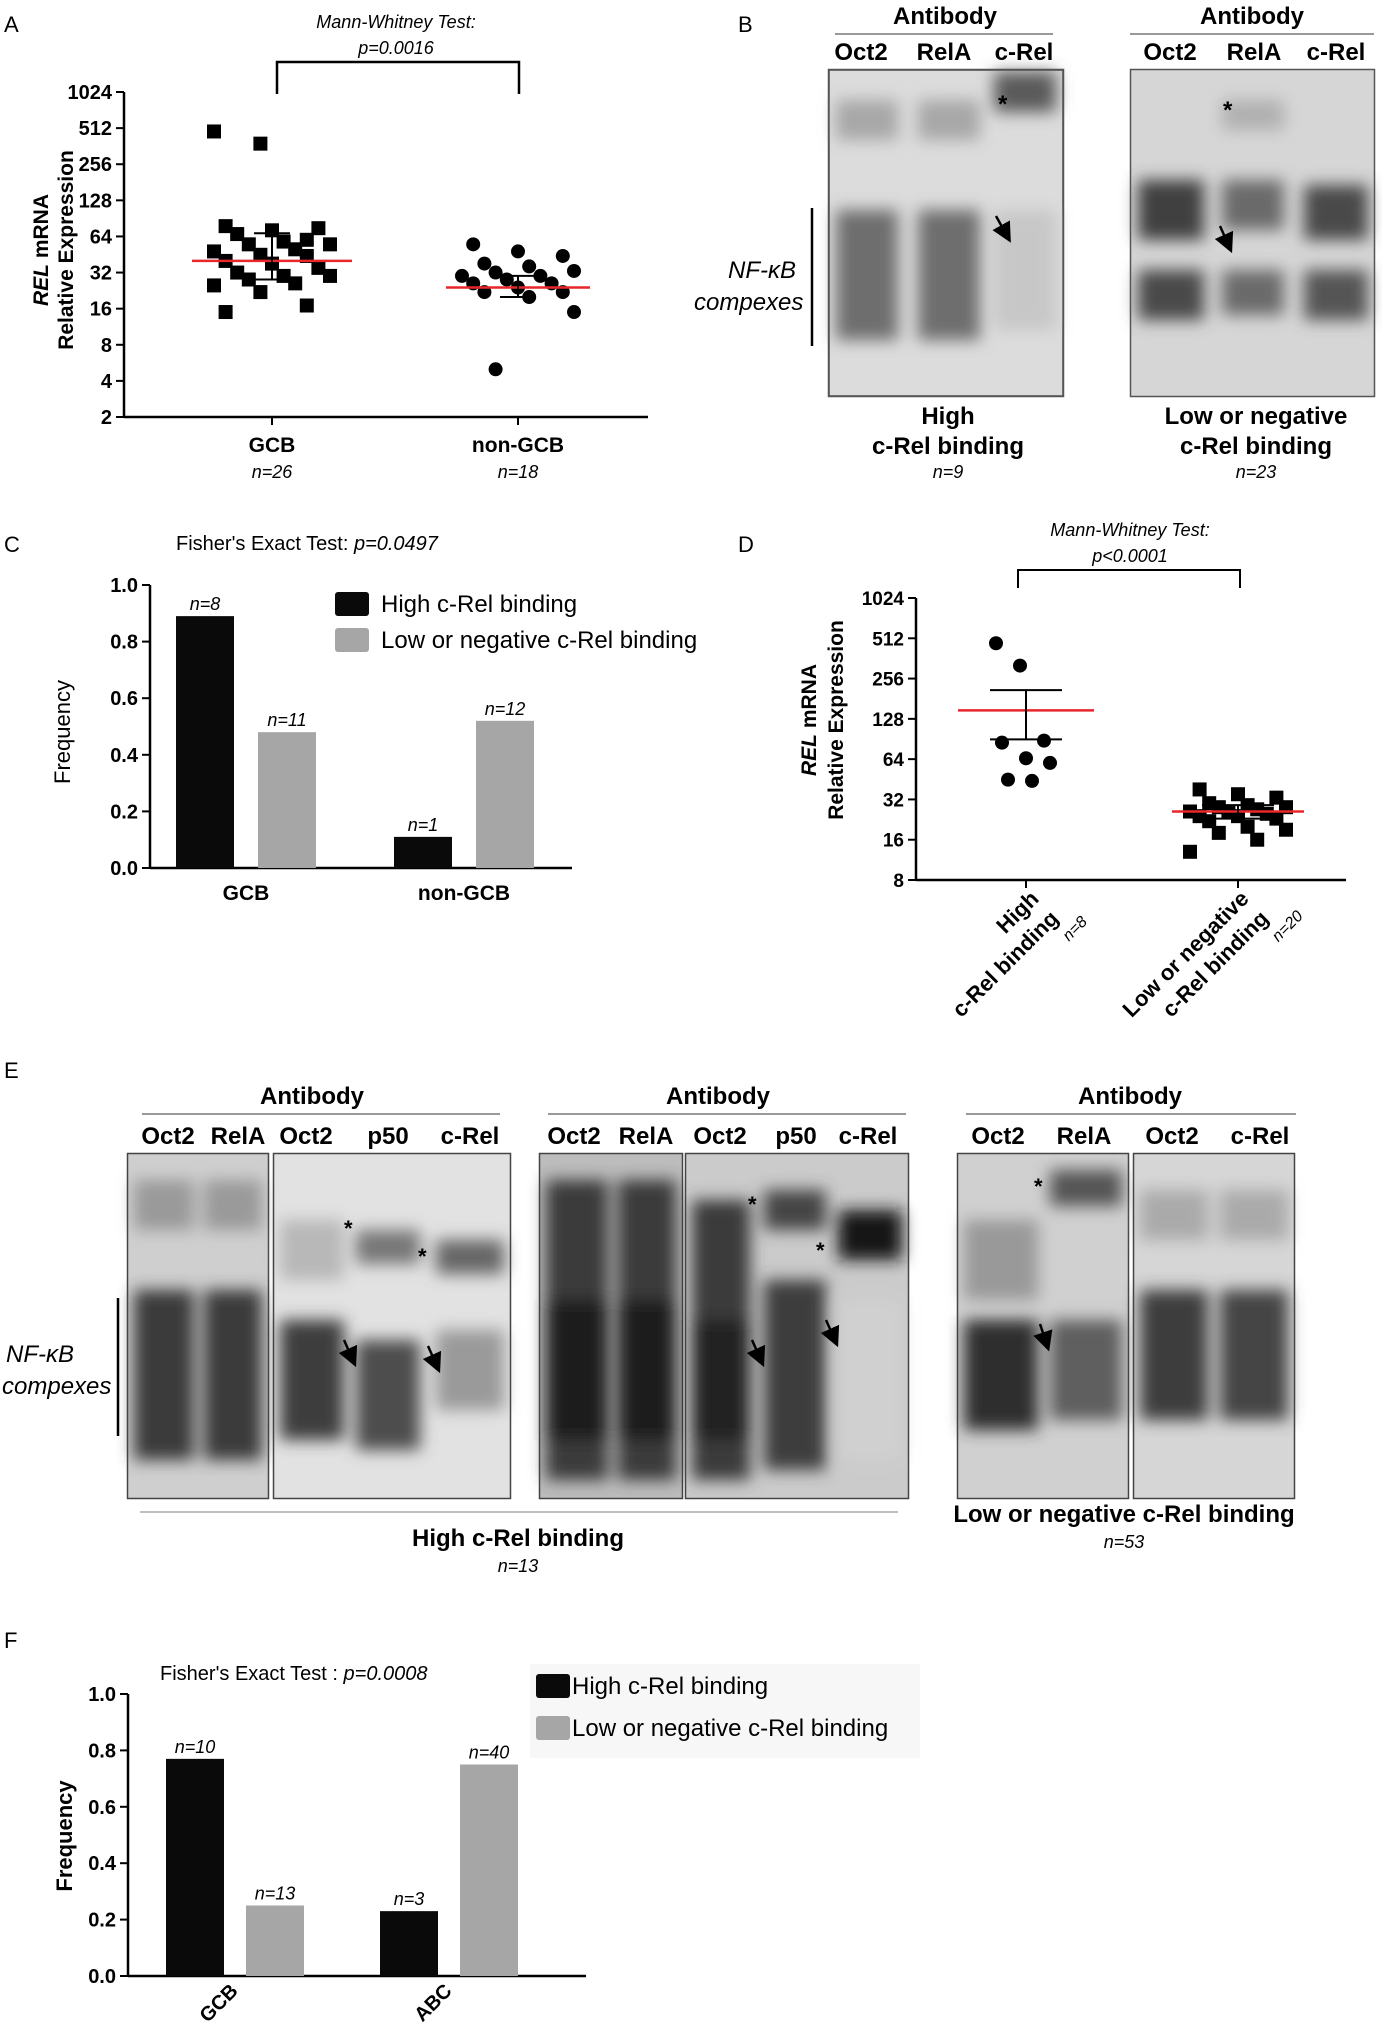 Image resolution: width=1382 pixels, height=2038 pixels. I want to click on y-tick-label: 0.8, so click(124, 643).